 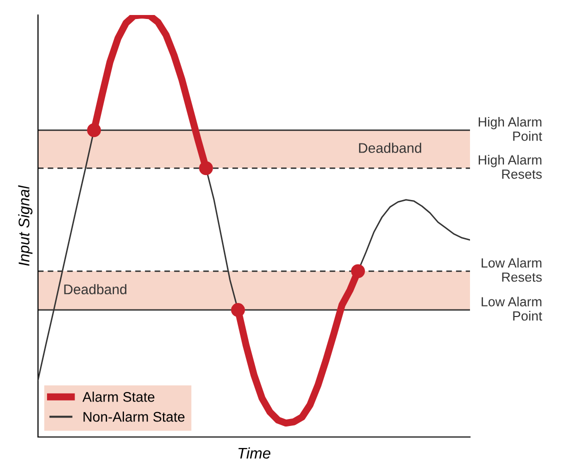 What do you see at coordinates (134, 417) in the screenshot?
I see `legend-label: Non-Alarm State` at bounding box center [134, 417].